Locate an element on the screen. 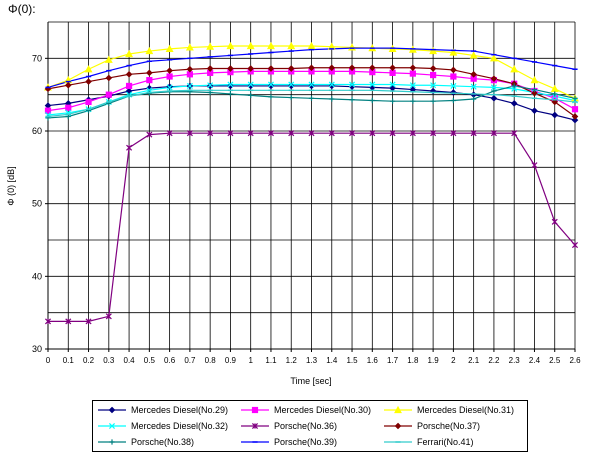 The image size is (589, 460). legend-label: Mercedes Diesel(No.31) is located at coordinates (466, 410).